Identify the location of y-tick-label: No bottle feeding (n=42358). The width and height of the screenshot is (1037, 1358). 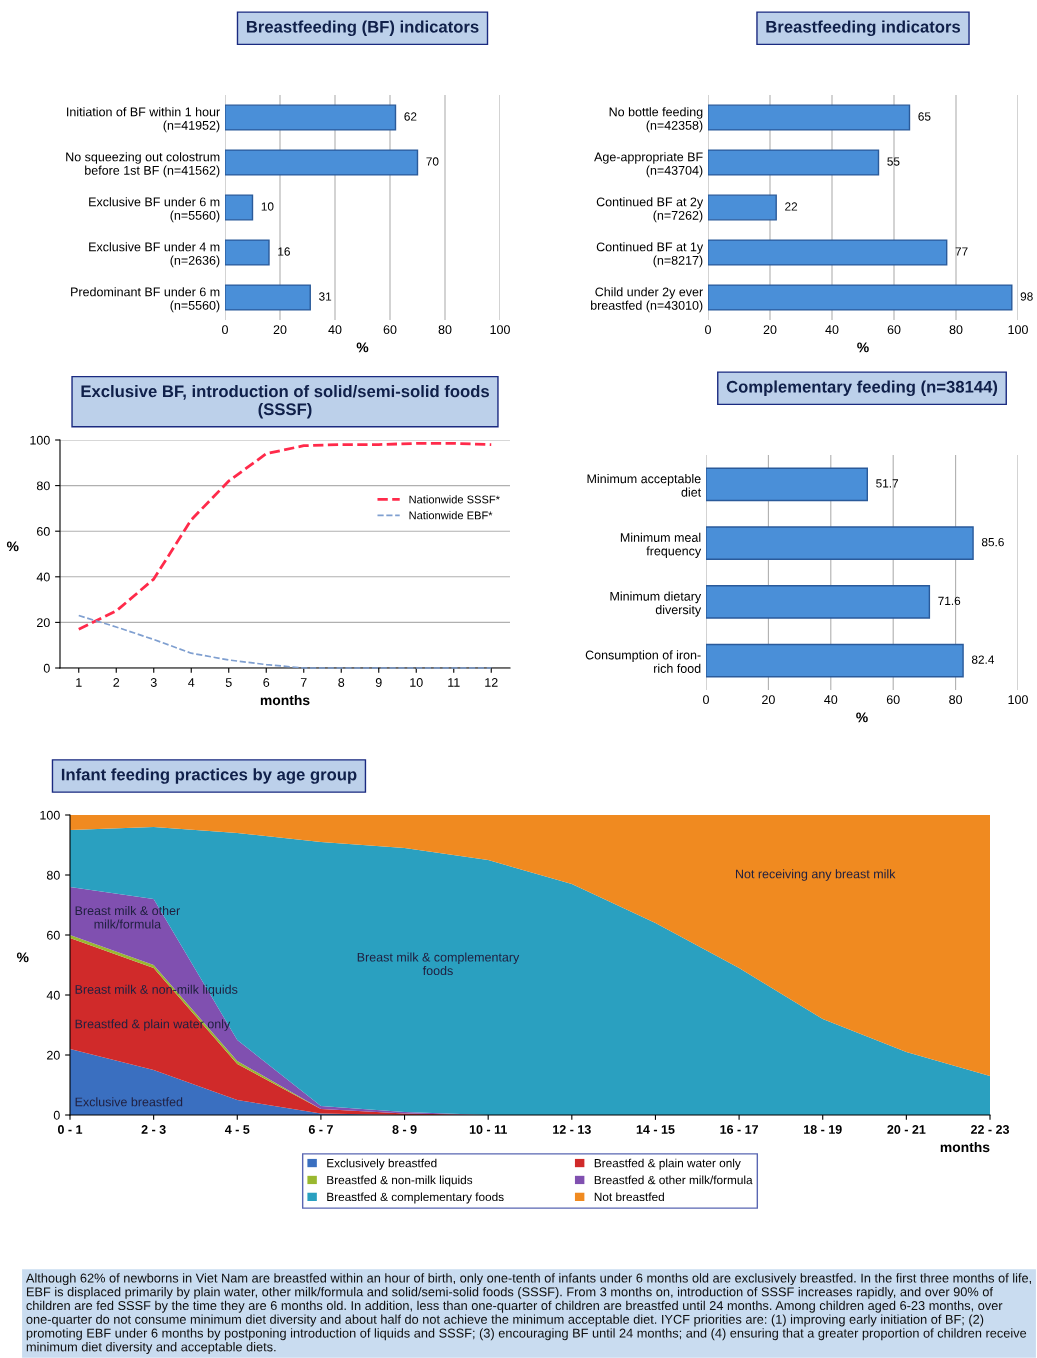
(656, 120).